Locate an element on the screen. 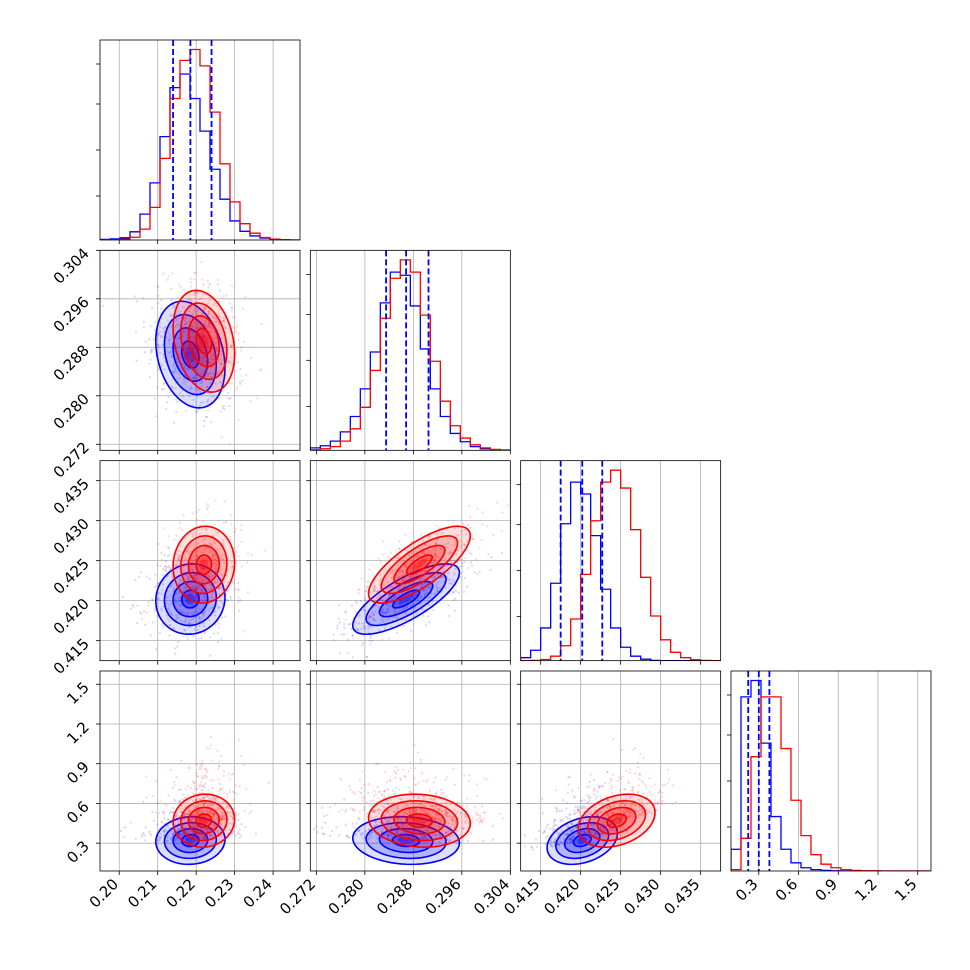 This screenshot has width=970, height=970. panel-frame is located at coordinates (200, 140).